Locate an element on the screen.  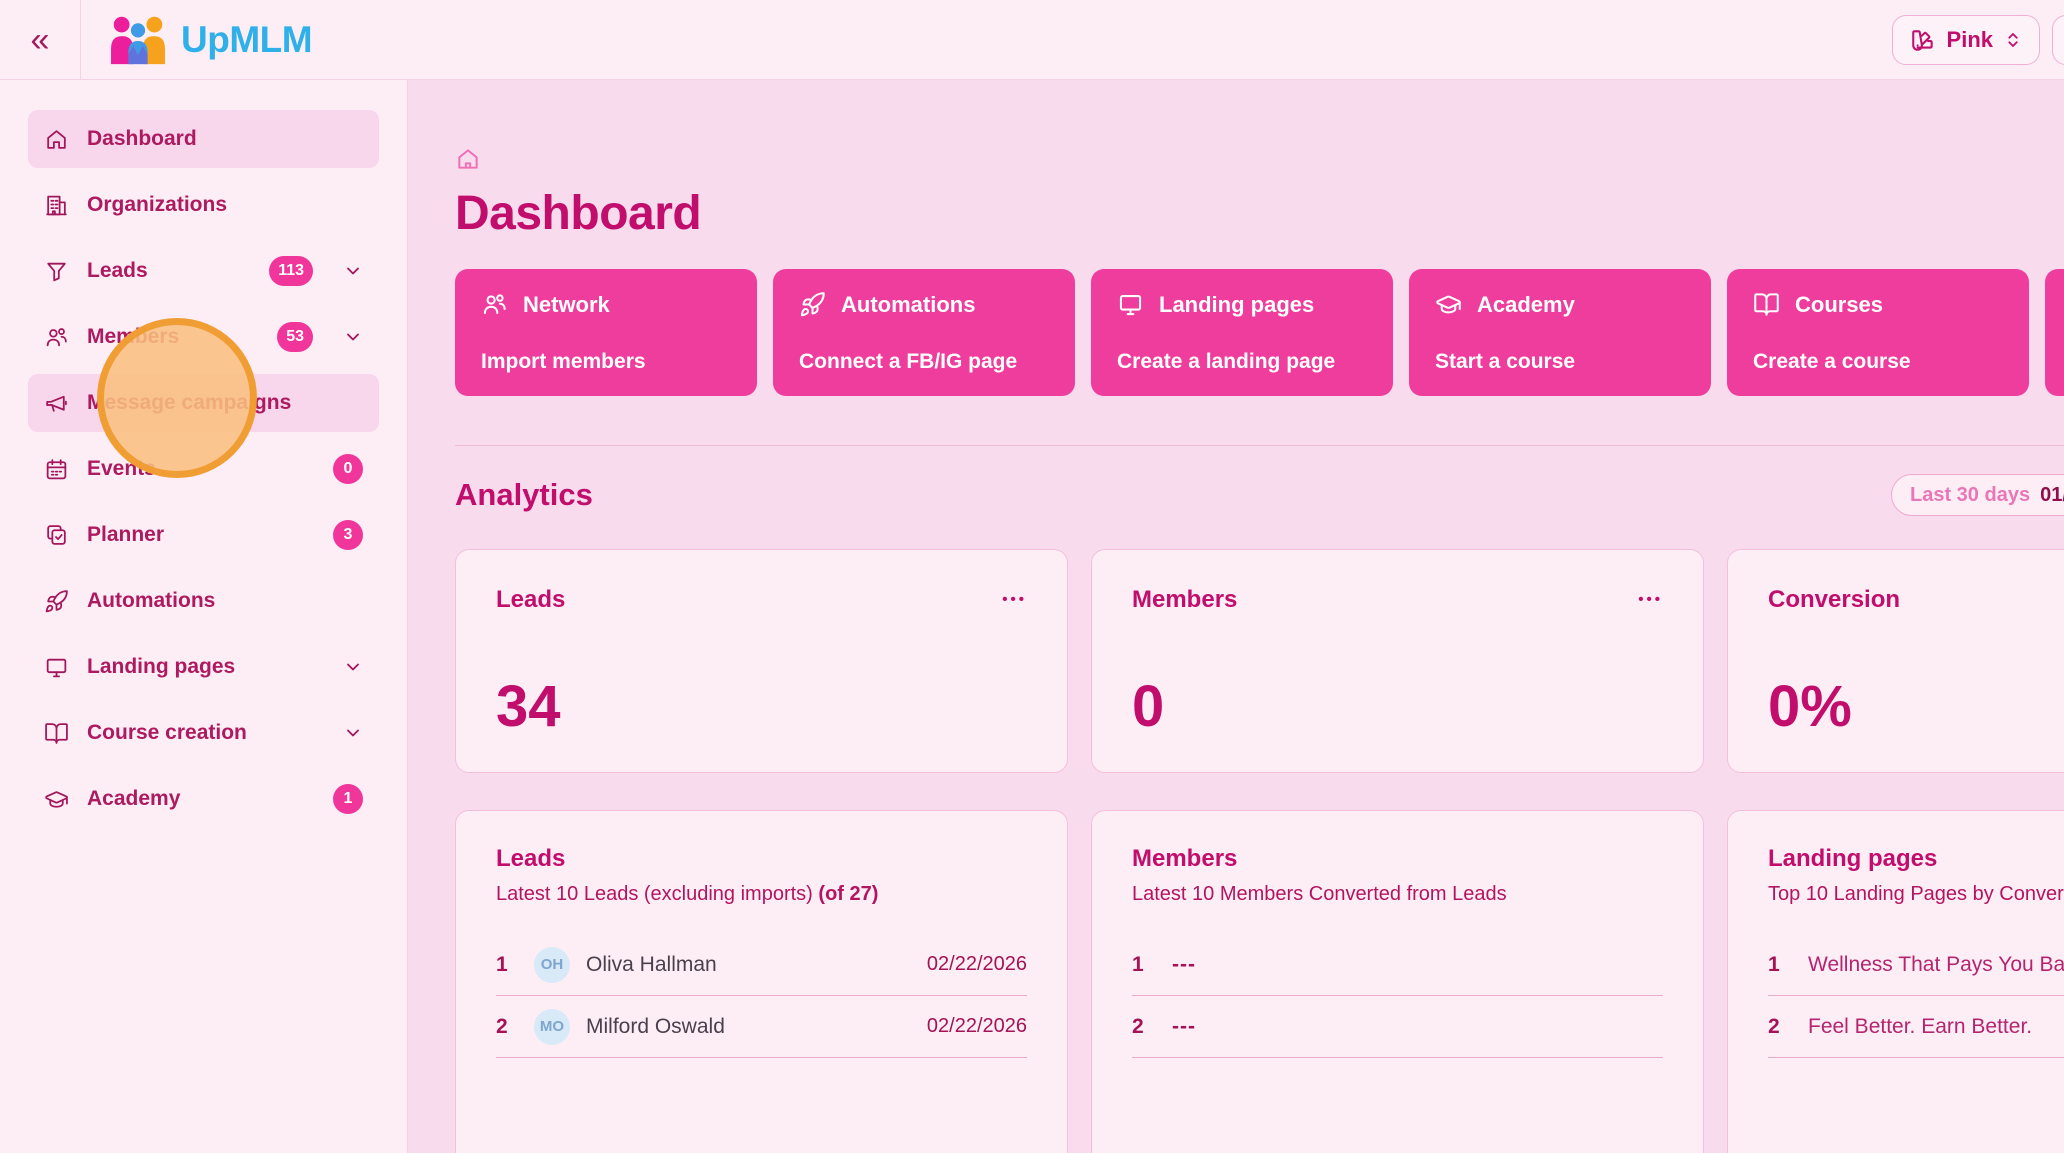
date-filter-preset: Last 30 days is located at coordinates (1970, 494).